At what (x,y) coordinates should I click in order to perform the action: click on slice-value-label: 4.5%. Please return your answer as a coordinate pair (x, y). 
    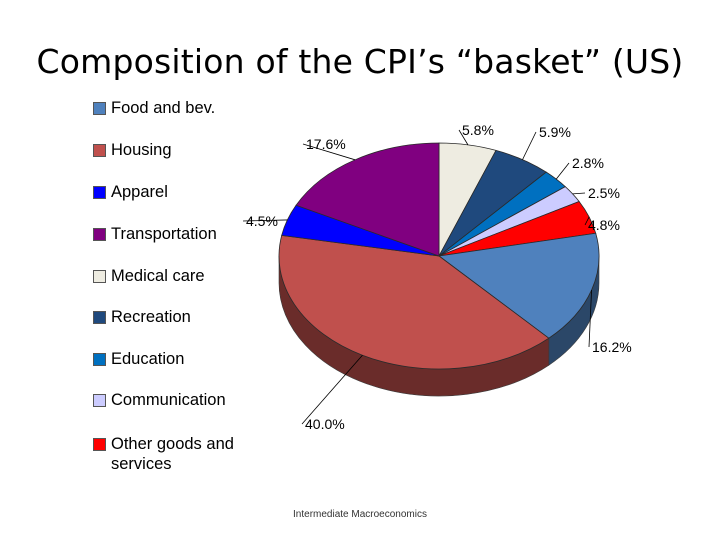
    Looking at the image, I should click on (262, 221).